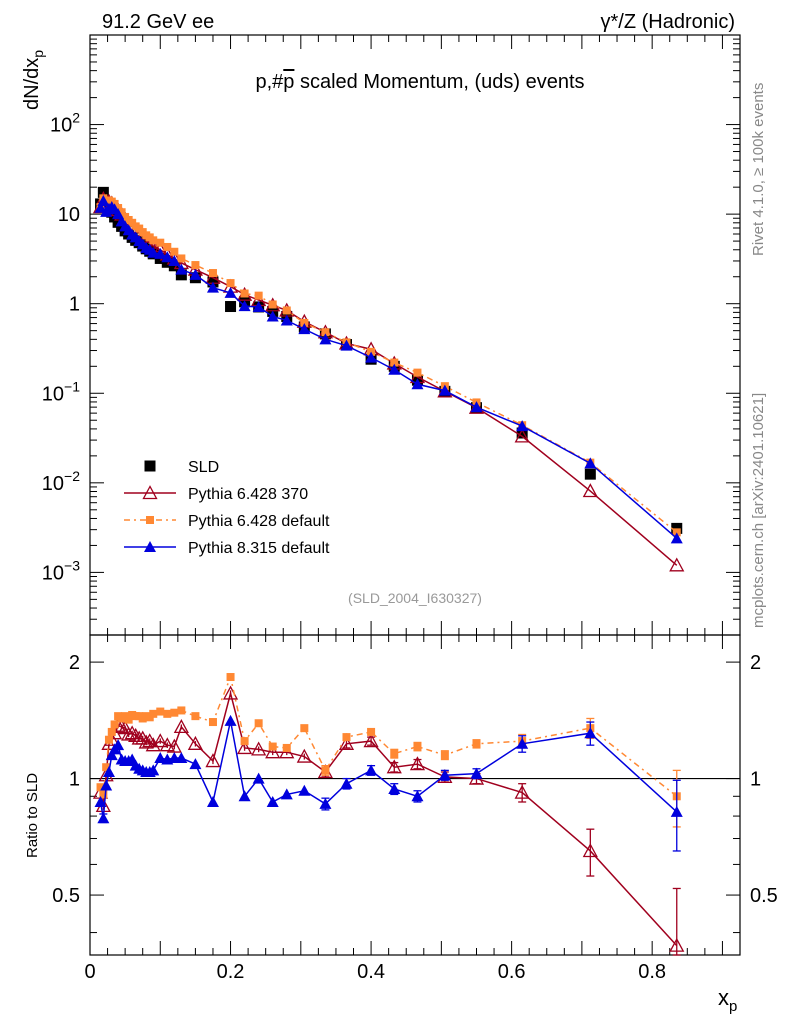 The image size is (786, 1024). What do you see at coordinates (89, 972) in the screenshot?
I see `x-tick-label: 0` at bounding box center [89, 972].